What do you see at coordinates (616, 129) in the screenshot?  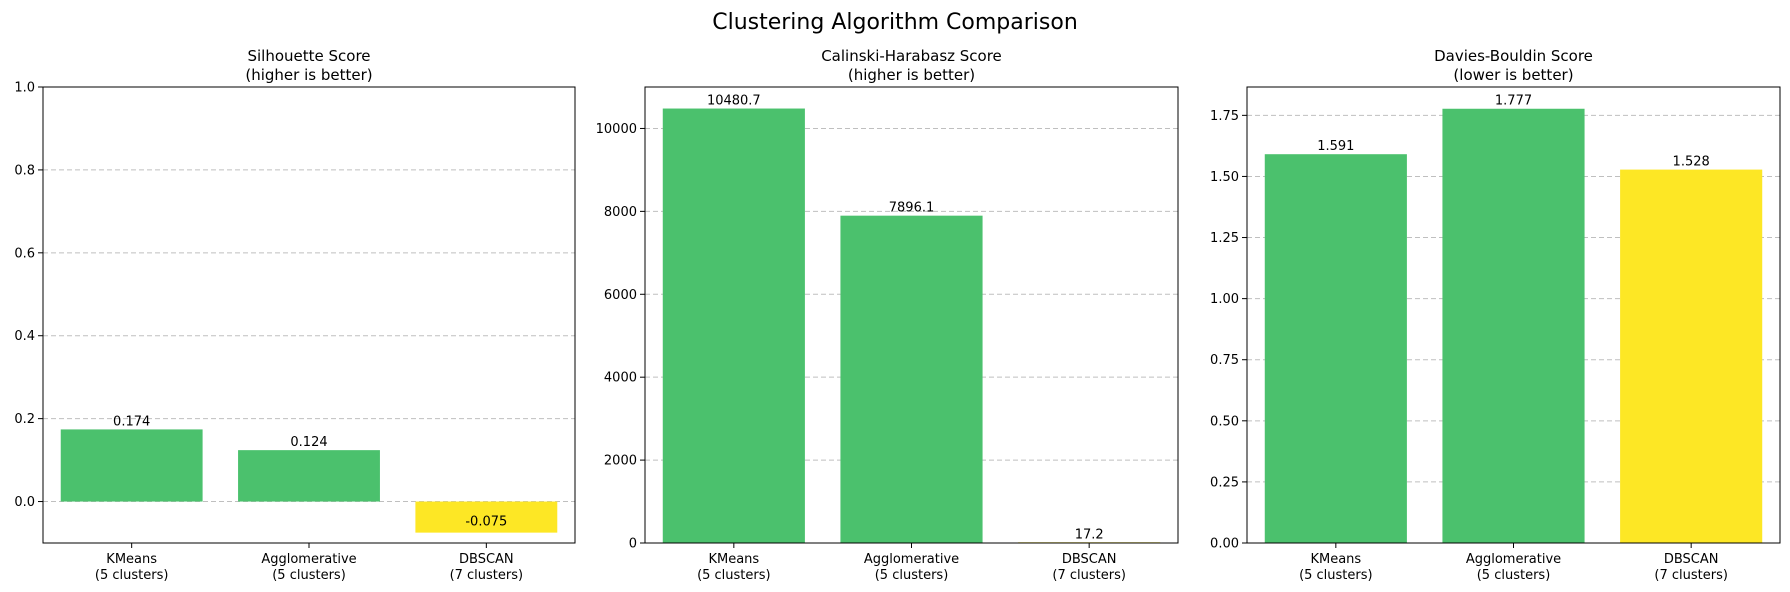 I see `y-tick-label: 10000` at bounding box center [616, 129].